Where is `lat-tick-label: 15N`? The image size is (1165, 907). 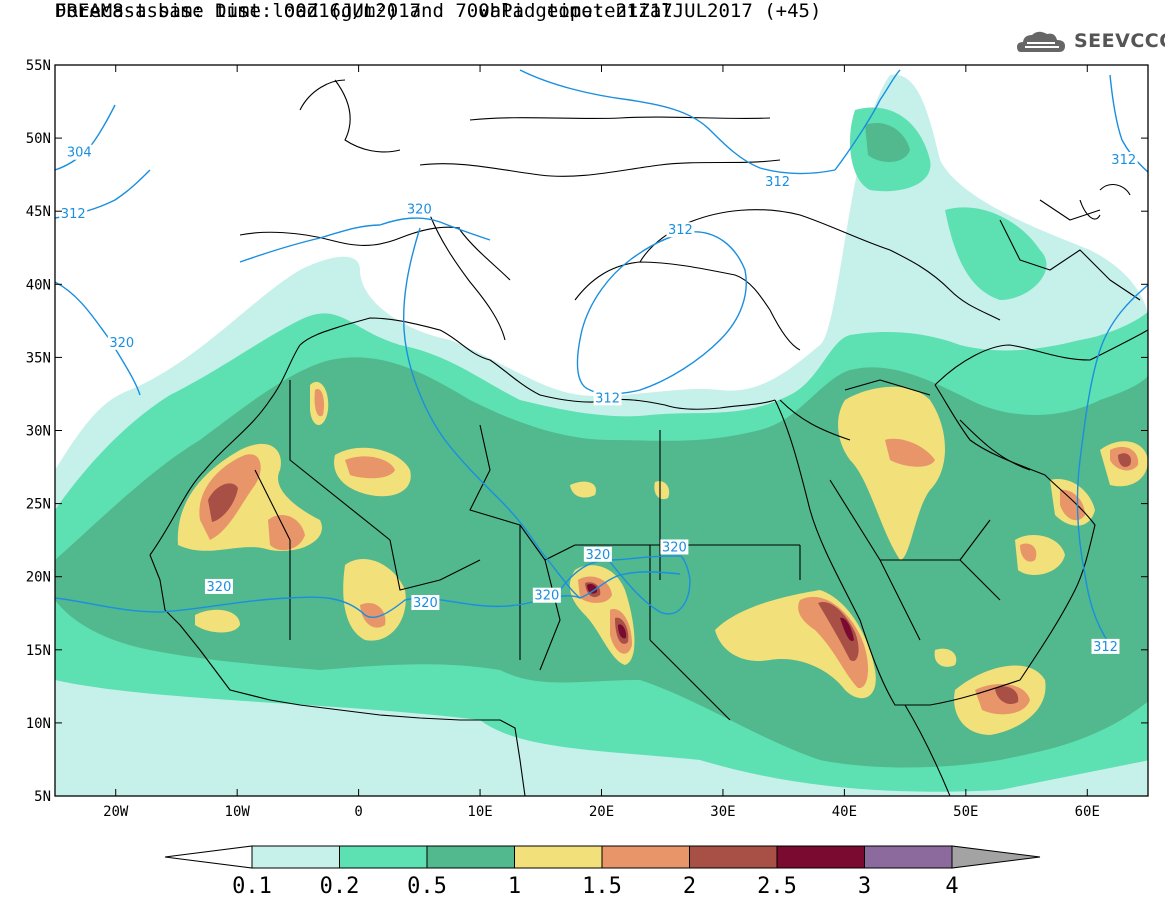
lat-tick-label: 15N is located at coordinates (38, 651).